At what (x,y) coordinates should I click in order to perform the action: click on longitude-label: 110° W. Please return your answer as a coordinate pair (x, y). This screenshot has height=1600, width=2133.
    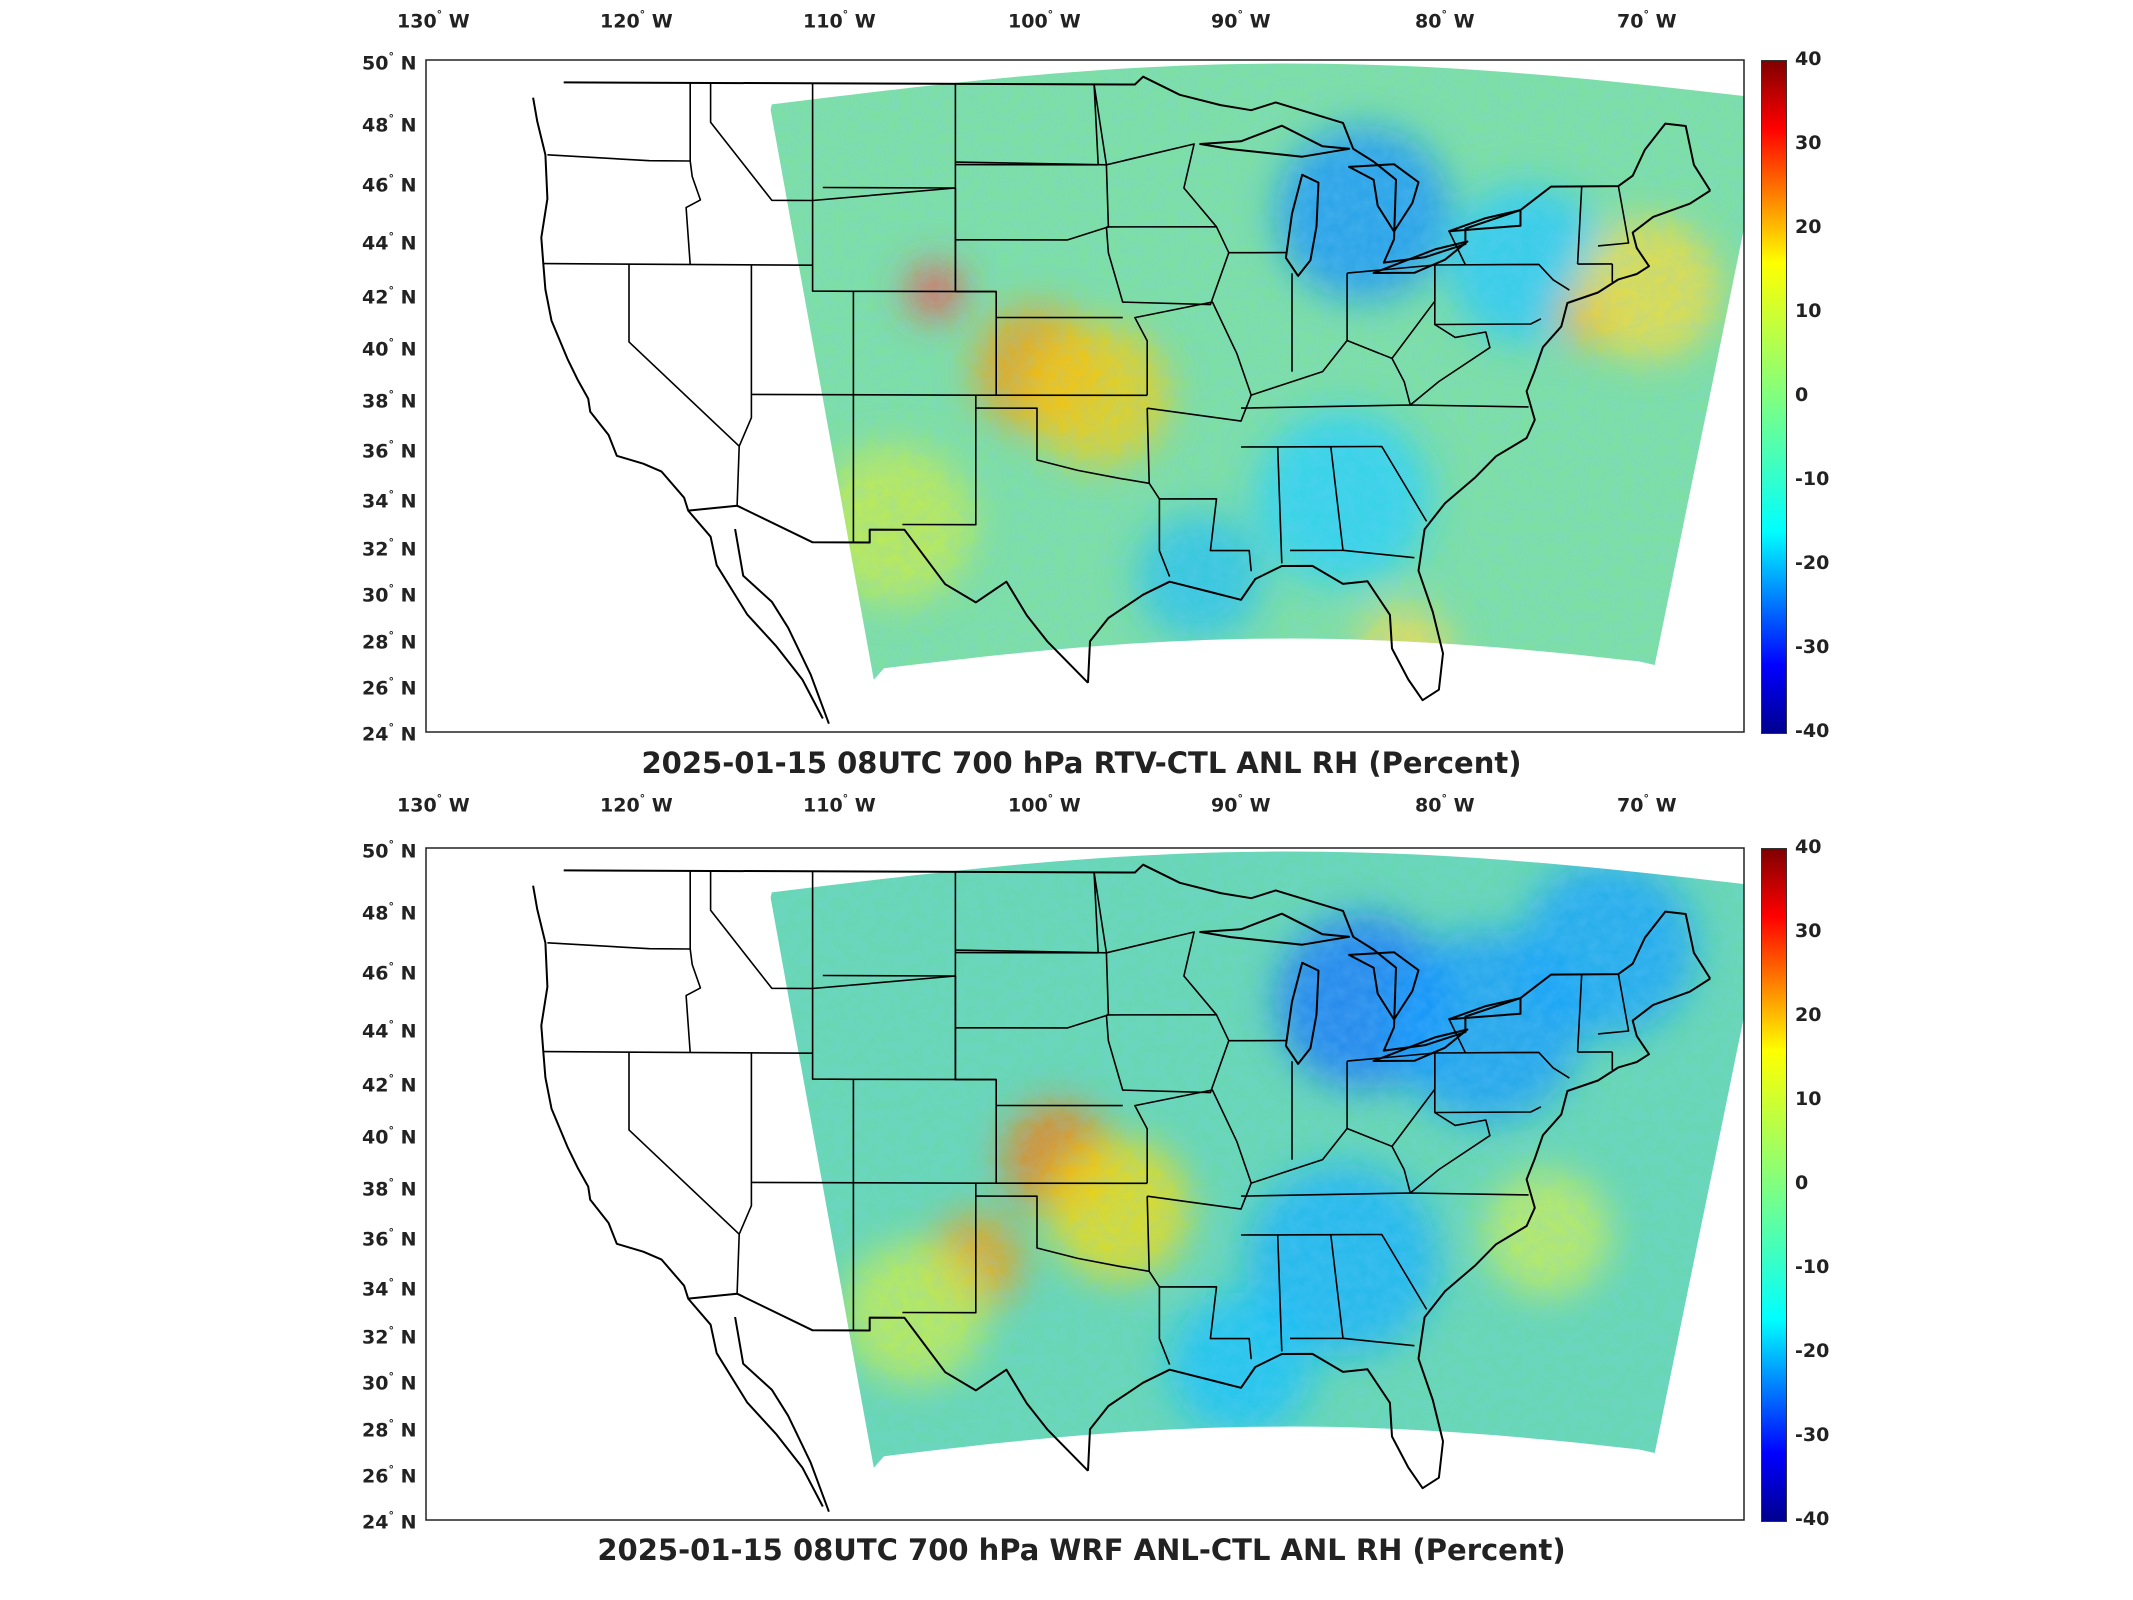
    Looking at the image, I should click on (839, 20).